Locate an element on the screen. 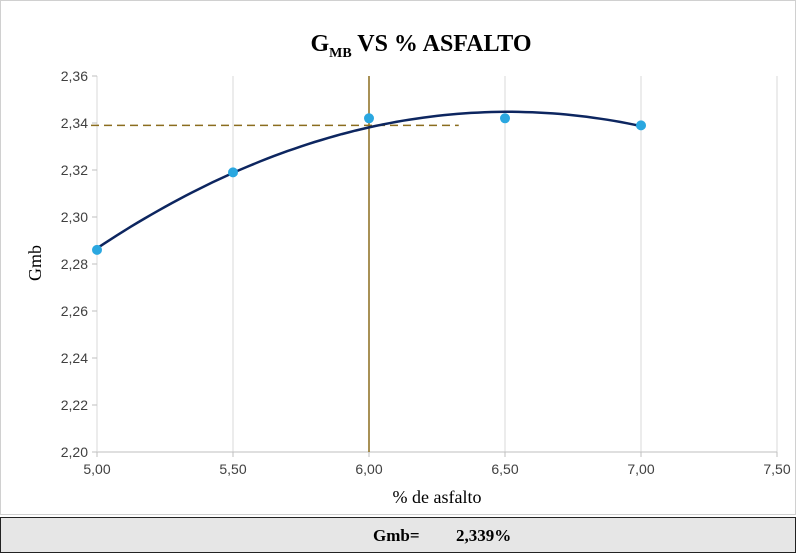 Image resolution: width=796 pixels, height=553 pixels. x-tick-labels: 5,00 5,50 6,00 6,50 7,00 7,50 is located at coordinates (436, 469).